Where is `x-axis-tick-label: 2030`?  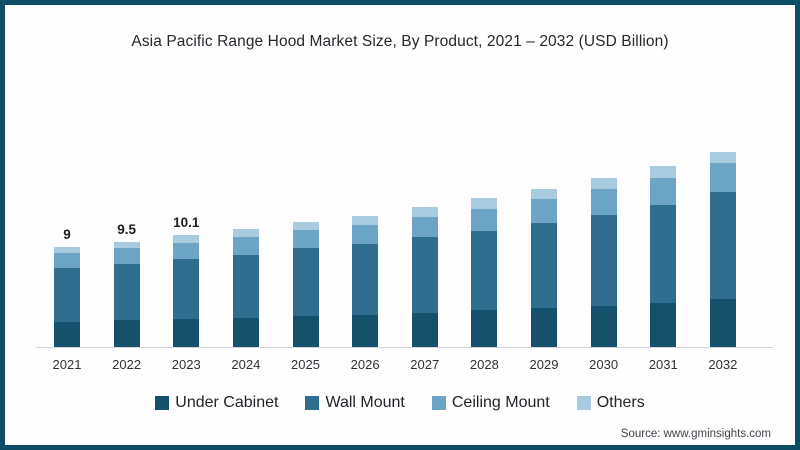 x-axis-tick-label: 2030 is located at coordinates (604, 364).